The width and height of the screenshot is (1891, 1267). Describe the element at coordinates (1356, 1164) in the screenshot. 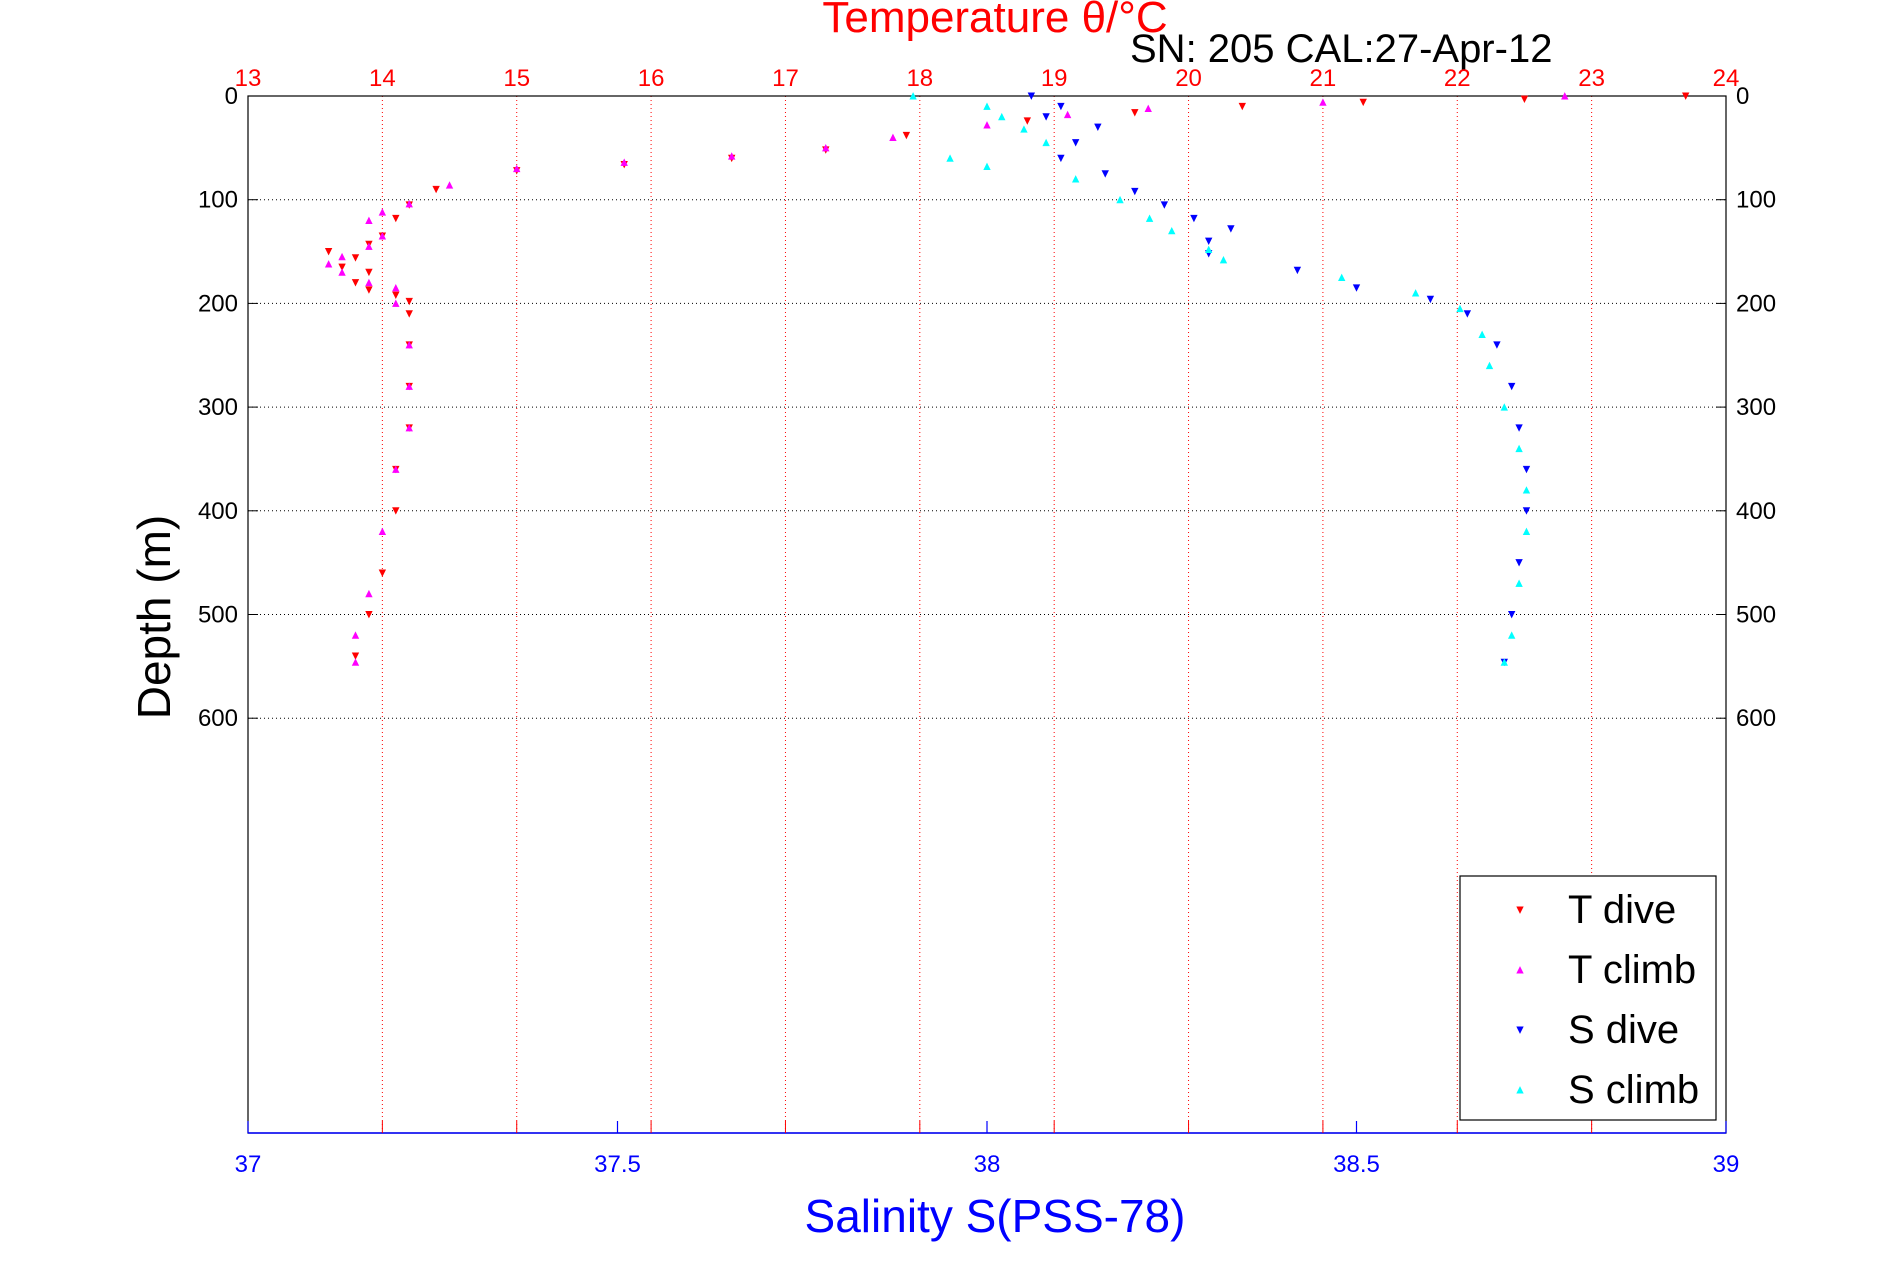

I see `salinity-tick-label: 38.5` at that location.